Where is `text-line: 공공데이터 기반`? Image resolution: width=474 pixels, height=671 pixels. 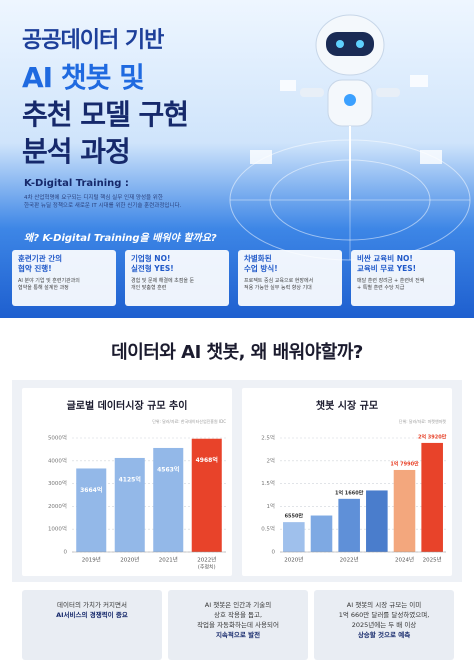 text-line: 공공데이터 기반 is located at coordinates (93, 40).